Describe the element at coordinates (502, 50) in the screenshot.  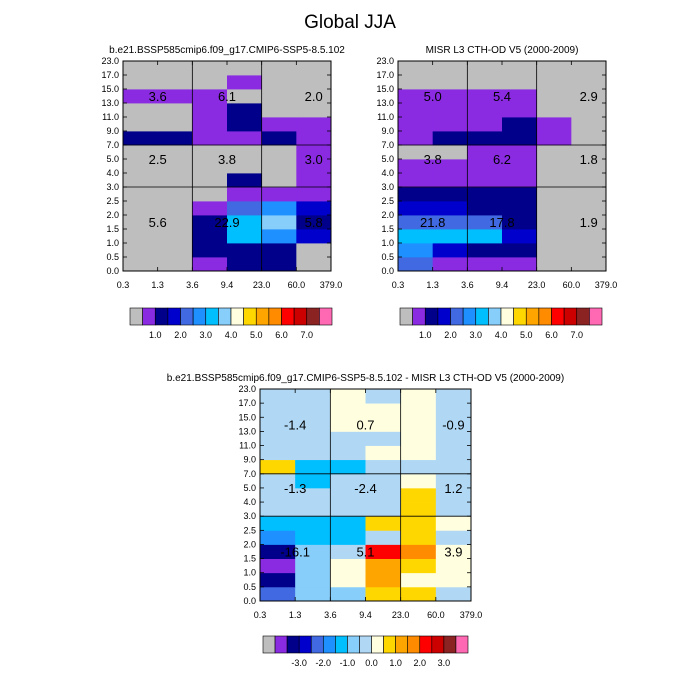
I see `panel-title: MISR L3 CTH-OD V5 (2000-2009)` at that location.